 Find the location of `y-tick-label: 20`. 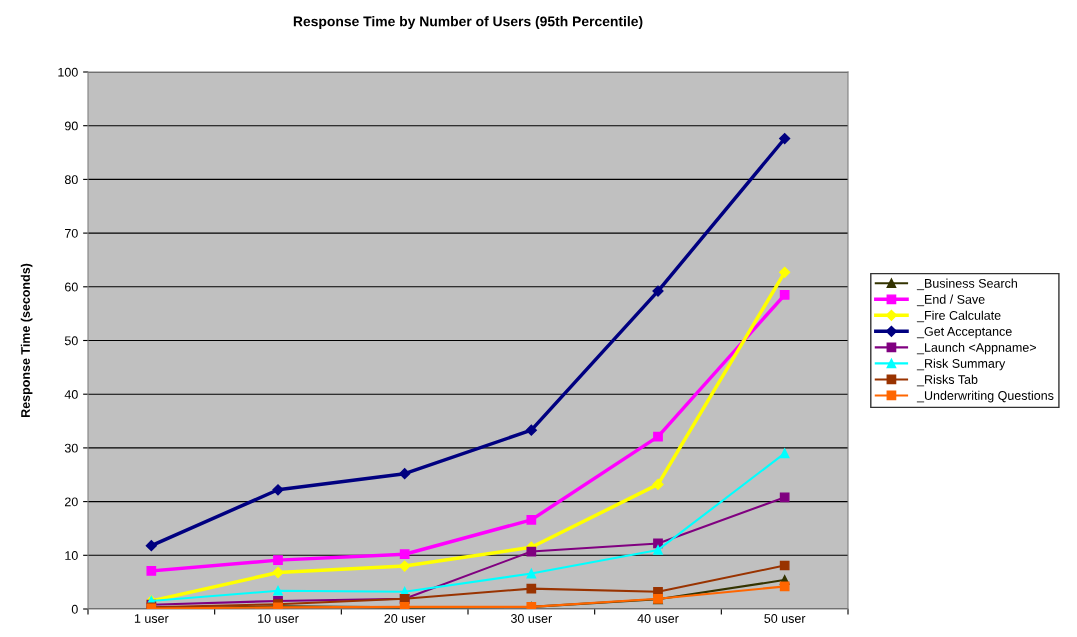

y-tick-label: 20 is located at coordinates (71, 502).